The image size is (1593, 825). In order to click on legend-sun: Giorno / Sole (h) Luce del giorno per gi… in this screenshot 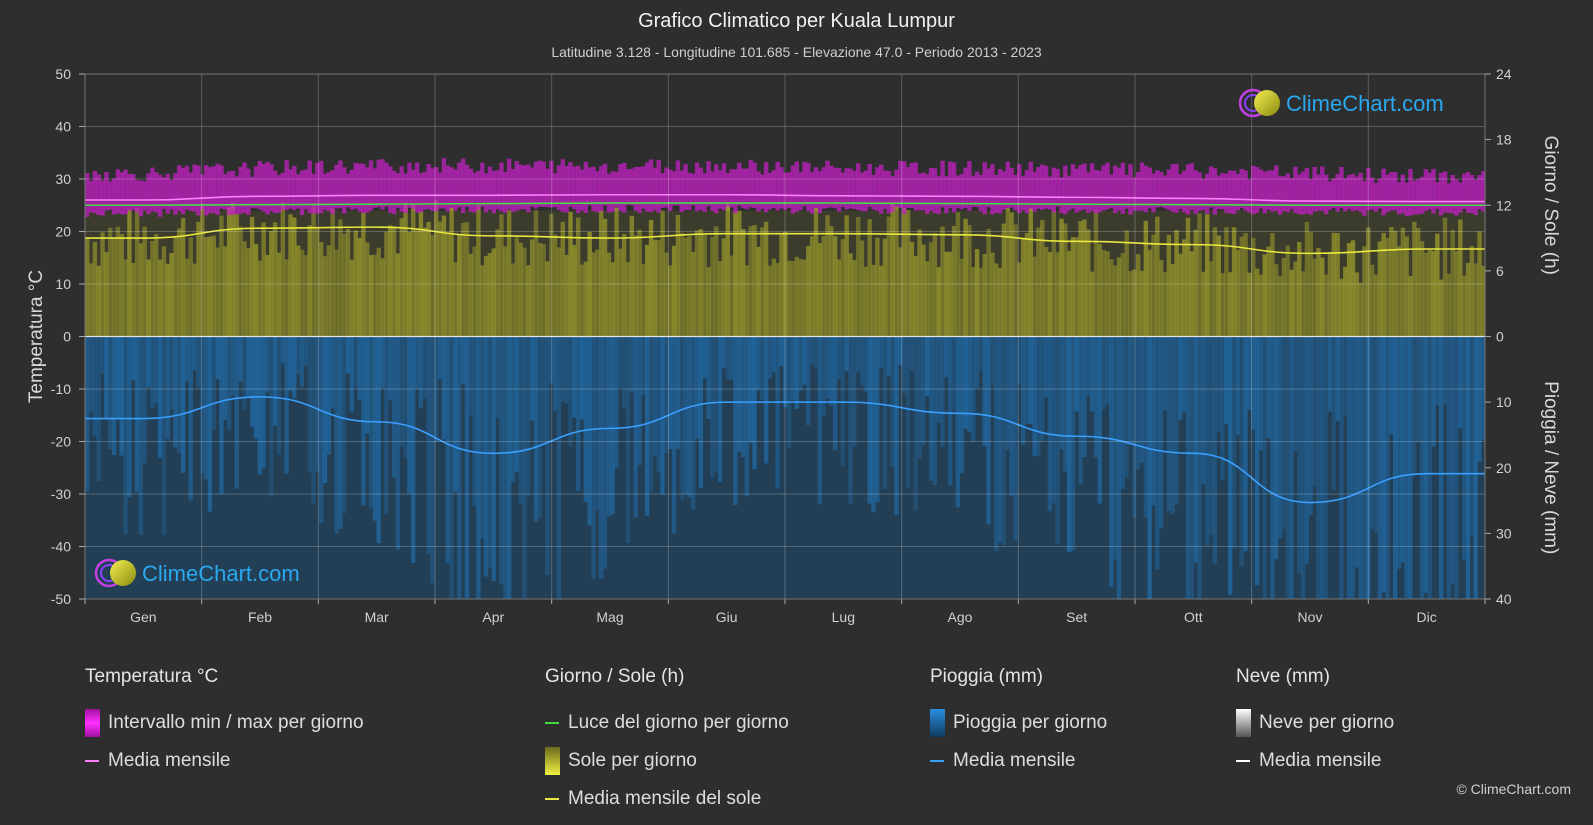, I will do `click(667, 742)`.